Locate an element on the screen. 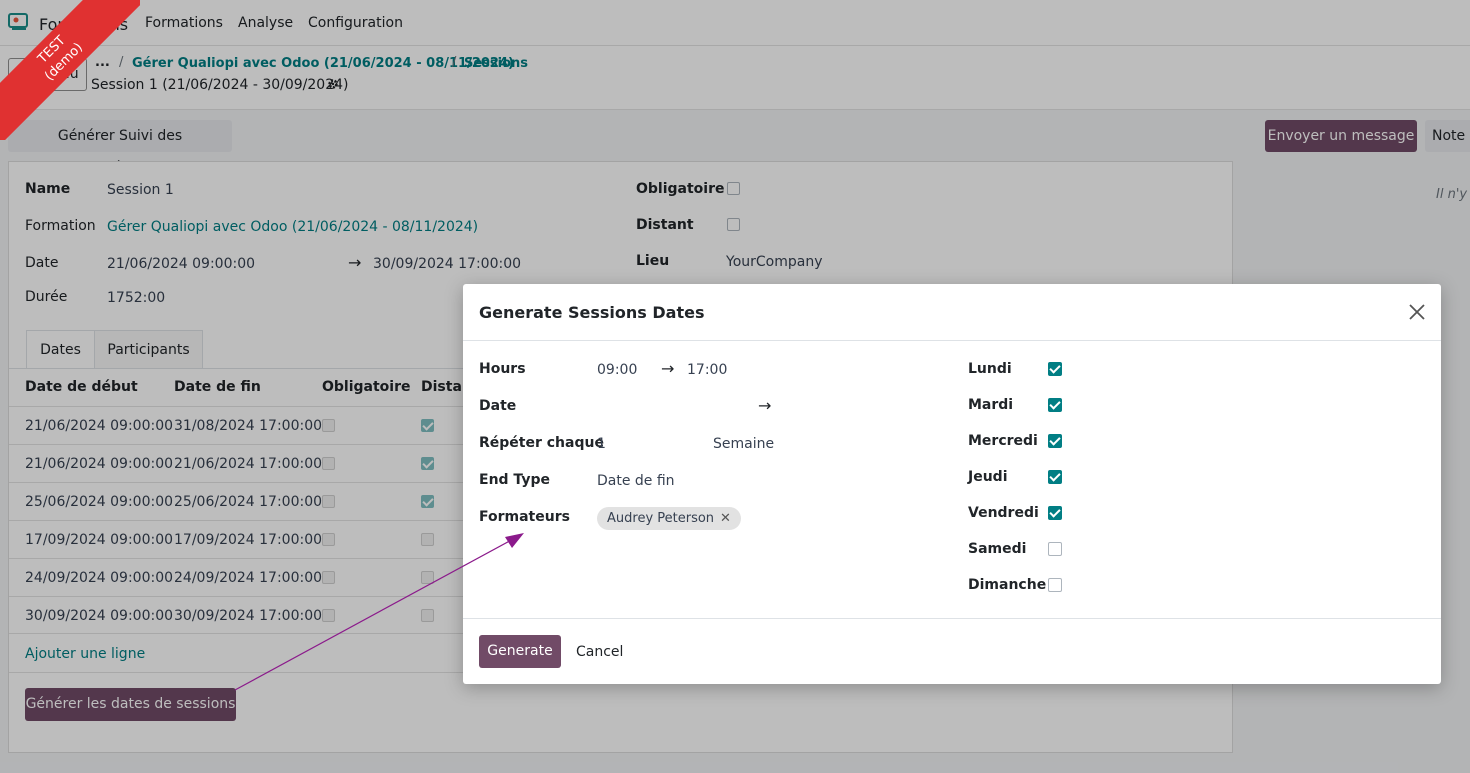  row-end: 25/06/2024 17:00:00 is located at coordinates (248, 502).